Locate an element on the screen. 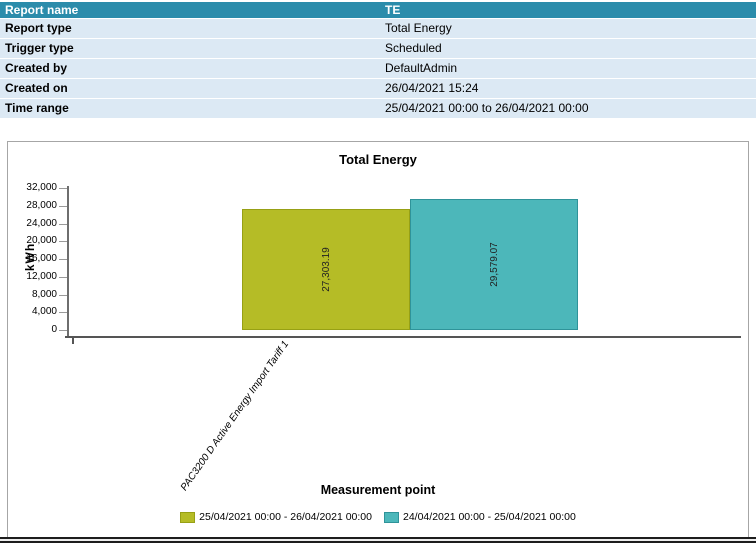 Image resolution: width=756 pixels, height=543 pixels. x-axis-tick-mark is located at coordinates (73, 341).